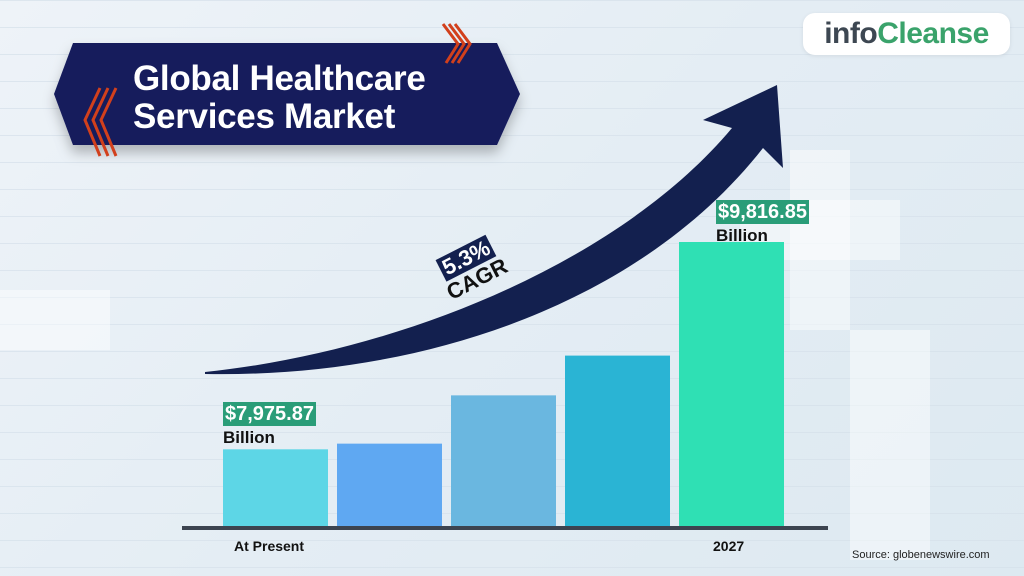 The image size is (1024, 576). Describe the element at coordinates (264, 116) in the screenshot. I see `title-line-2: Services Market` at that location.